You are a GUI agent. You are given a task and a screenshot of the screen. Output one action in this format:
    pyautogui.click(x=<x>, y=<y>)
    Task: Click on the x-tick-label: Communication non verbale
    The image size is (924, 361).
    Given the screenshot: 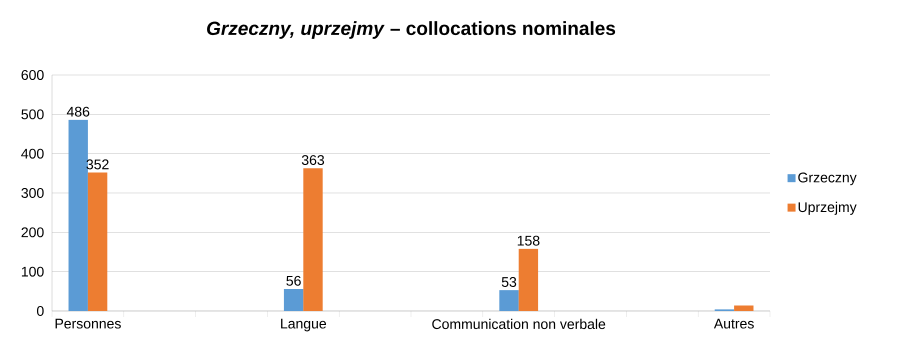 What is the action you would take?
    pyautogui.click(x=519, y=324)
    